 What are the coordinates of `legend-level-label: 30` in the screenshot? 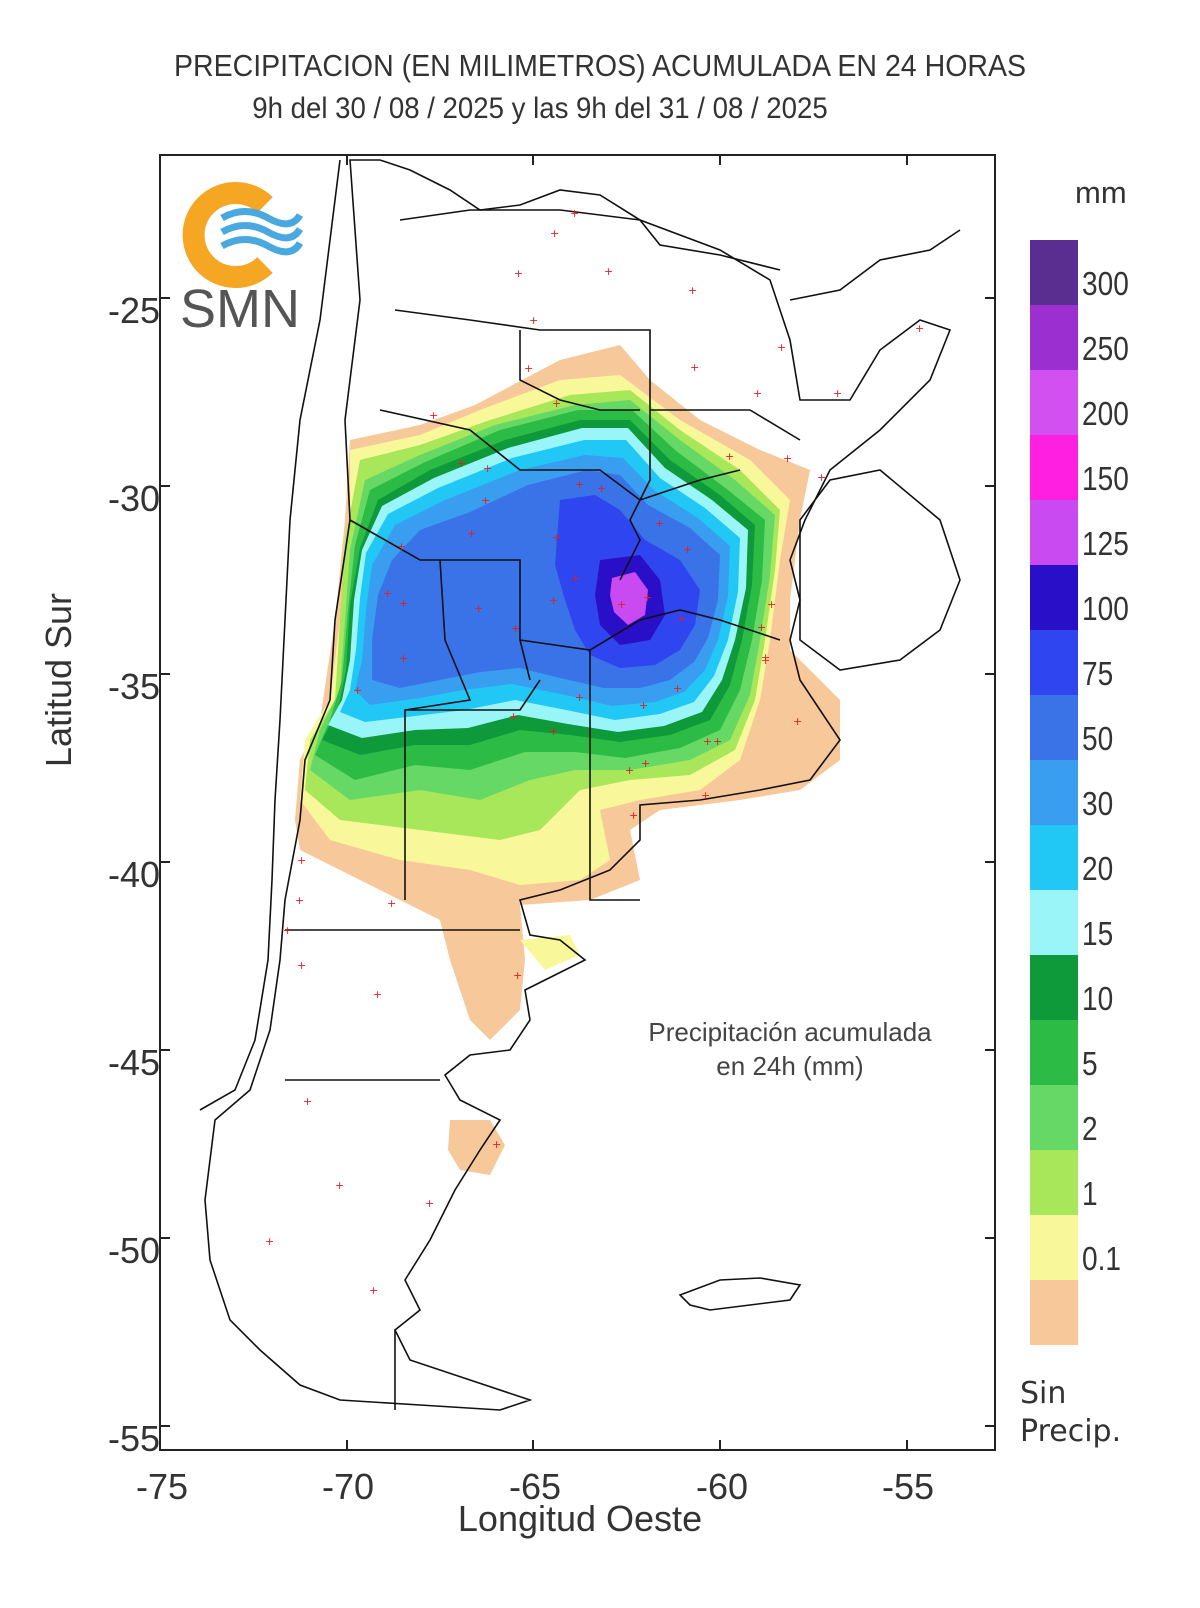 It's located at (1098, 803).